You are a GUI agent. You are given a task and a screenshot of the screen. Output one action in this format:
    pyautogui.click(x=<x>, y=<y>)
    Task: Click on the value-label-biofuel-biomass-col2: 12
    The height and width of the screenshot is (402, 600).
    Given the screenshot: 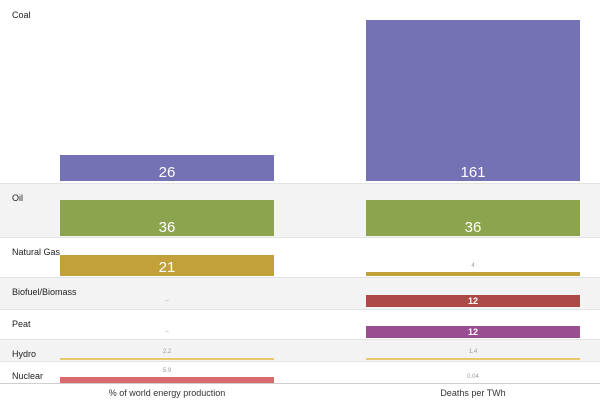 What is the action you would take?
    pyautogui.click(x=472, y=301)
    